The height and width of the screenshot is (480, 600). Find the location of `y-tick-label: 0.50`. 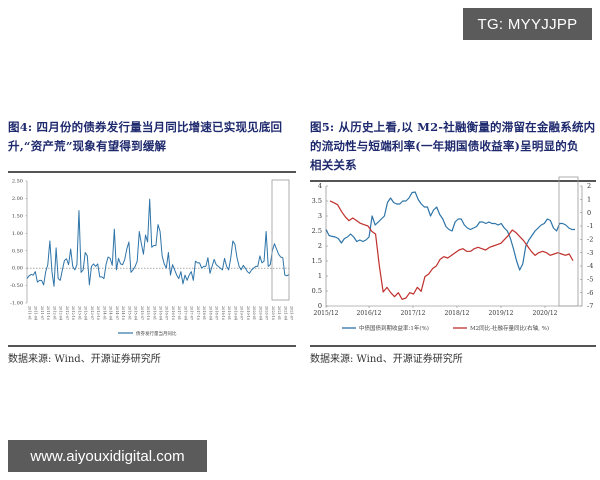

y-tick-label: 0.50 is located at coordinates (17, 251).